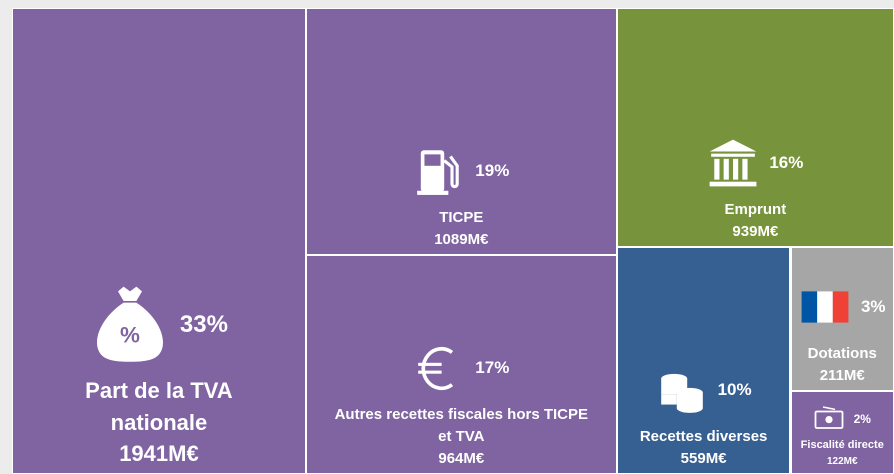 The width and height of the screenshot is (894, 474). I want to click on icon-row: 16%, so click(755, 163).